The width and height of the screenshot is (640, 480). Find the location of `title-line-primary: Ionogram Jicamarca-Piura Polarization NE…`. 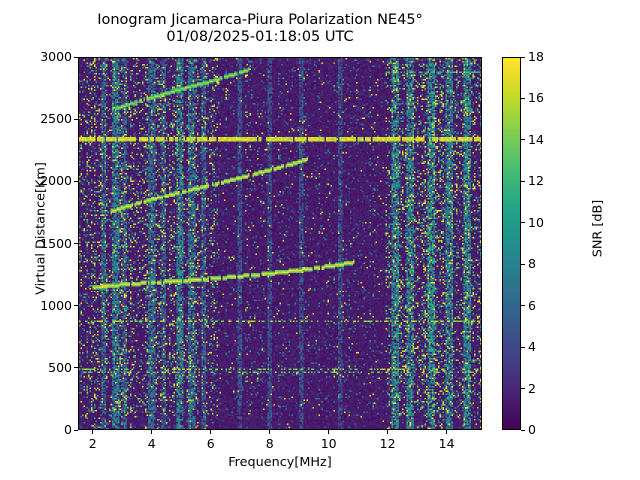

title-line-primary: Ionogram Jicamarca-Piura Polarization NE… is located at coordinates (260, 20).